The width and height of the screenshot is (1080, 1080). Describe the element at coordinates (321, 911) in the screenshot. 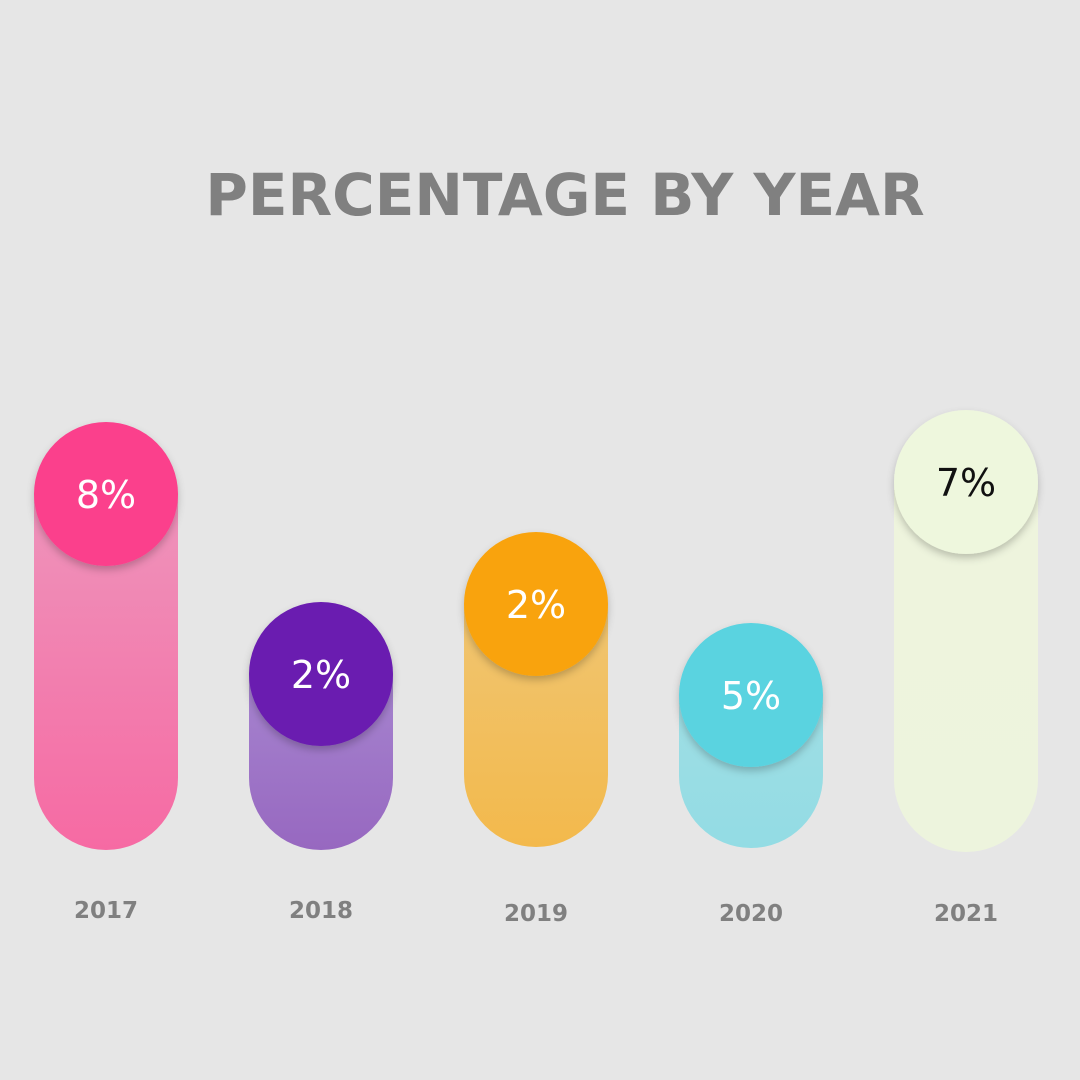

I see `category-label-2018: 2018` at that location.